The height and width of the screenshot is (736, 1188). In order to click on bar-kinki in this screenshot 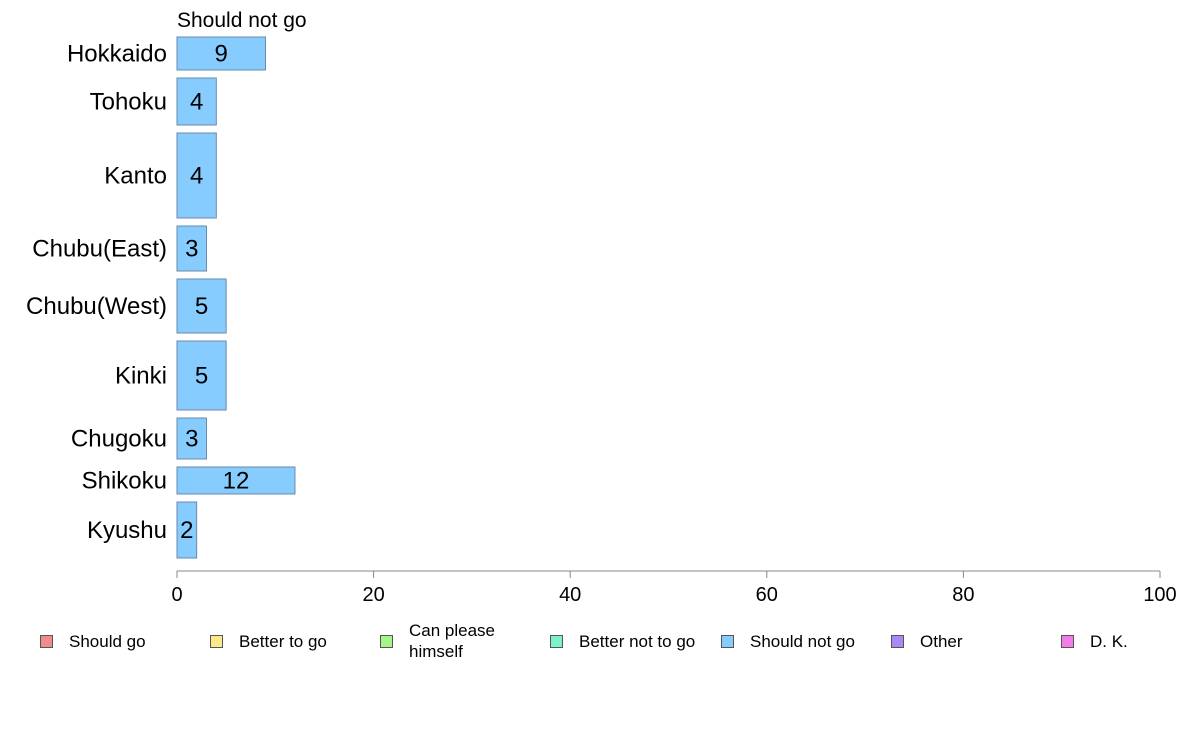, I will do `click(201, 375)`.